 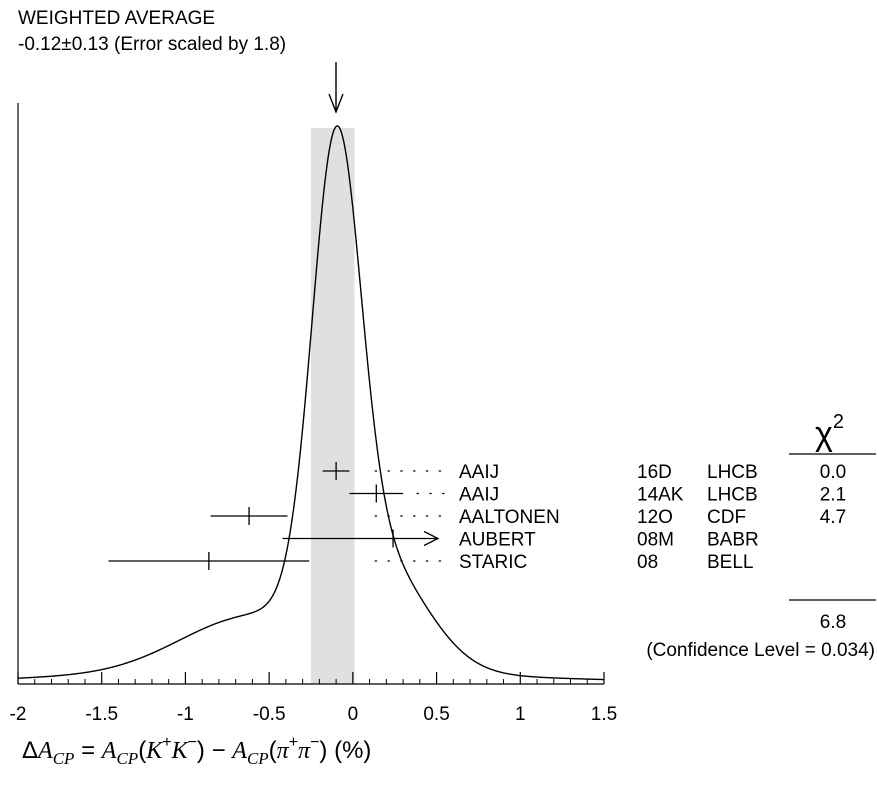 I want to click on x-tick-label: 1, so click(x=520, y=714).